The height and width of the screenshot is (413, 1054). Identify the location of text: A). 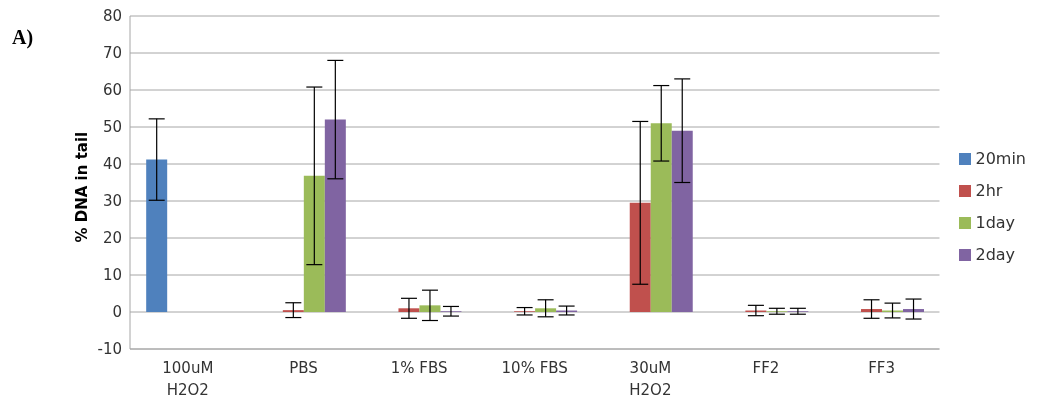
(23, 37).